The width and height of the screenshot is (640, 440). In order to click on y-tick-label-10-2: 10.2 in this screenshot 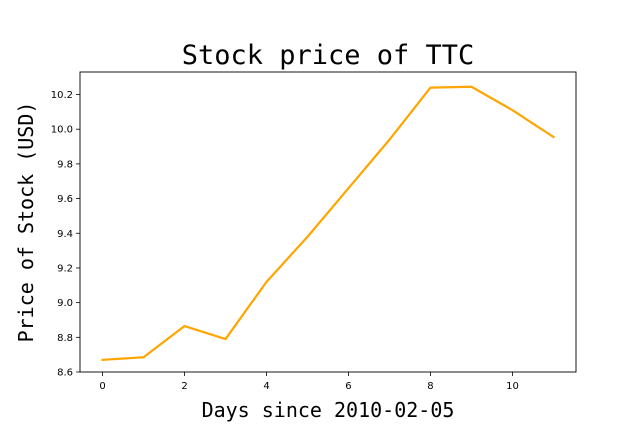, I will do `click(62, 95)`.